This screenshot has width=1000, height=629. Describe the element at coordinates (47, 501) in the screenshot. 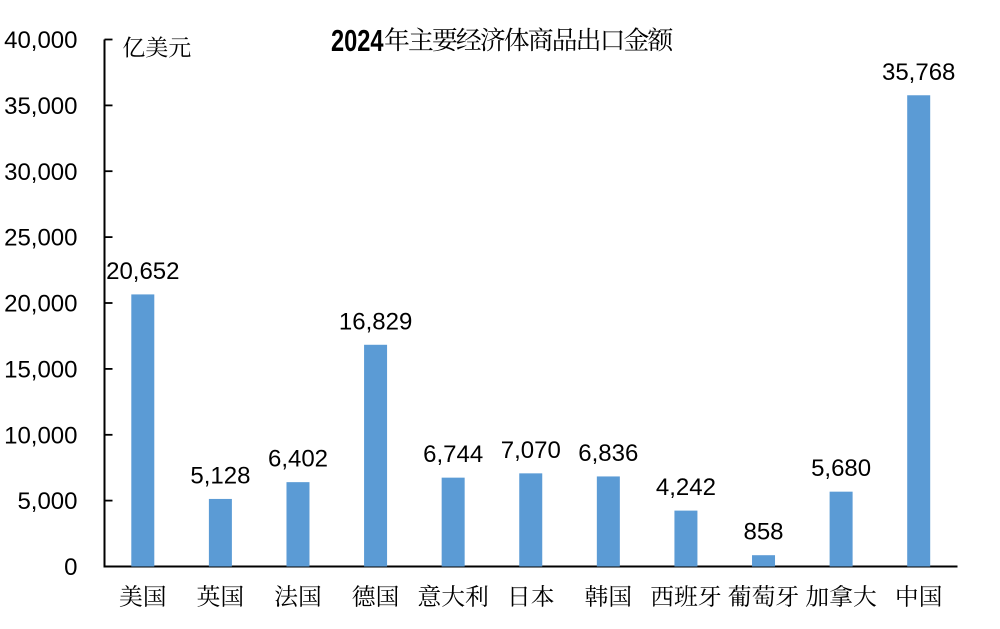

I see `svg-text: 5,000` at that location.